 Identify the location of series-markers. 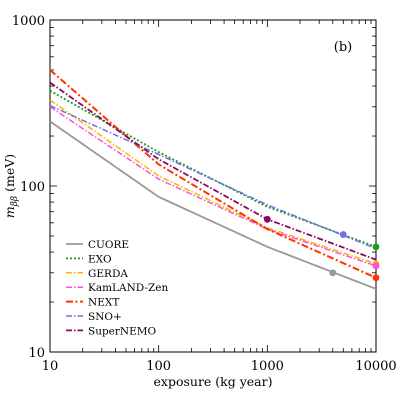
(321, 248).